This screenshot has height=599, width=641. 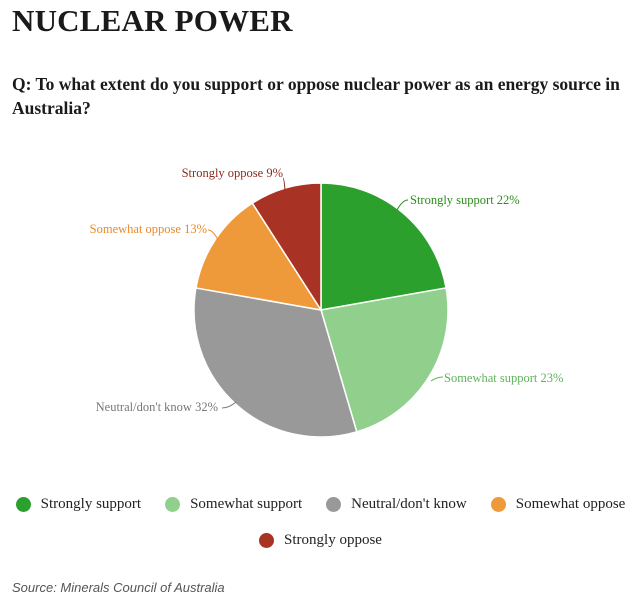 I want to click on legend-label: Neutral/don't know, so click(x=409, y=503).